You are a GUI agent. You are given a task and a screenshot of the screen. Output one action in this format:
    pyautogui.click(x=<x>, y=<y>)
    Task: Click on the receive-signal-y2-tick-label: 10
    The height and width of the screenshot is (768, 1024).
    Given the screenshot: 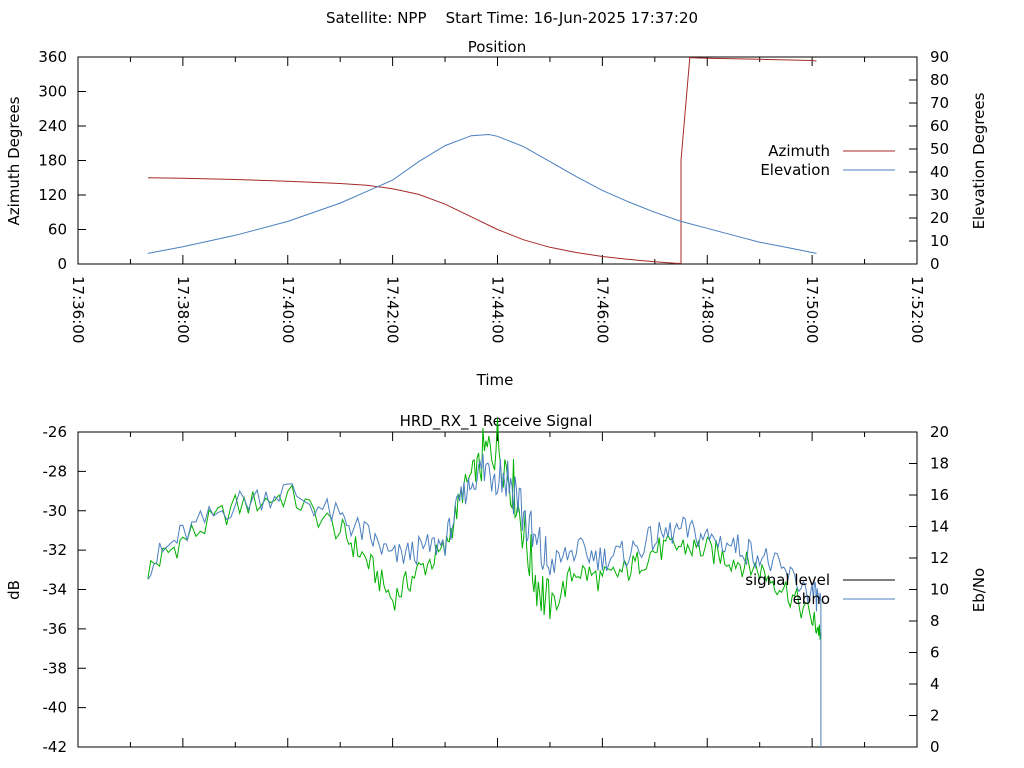 What is the action you would take?
    pyautogui.click(x=939, y=590)
    